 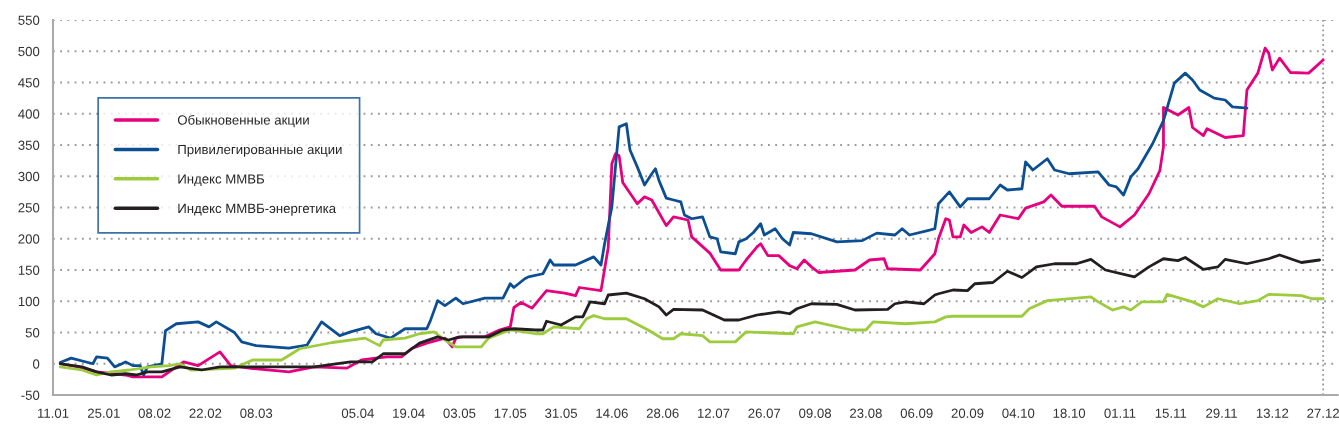 I want to click on x-tick-label: 23.08, so click(x=866, y=413).